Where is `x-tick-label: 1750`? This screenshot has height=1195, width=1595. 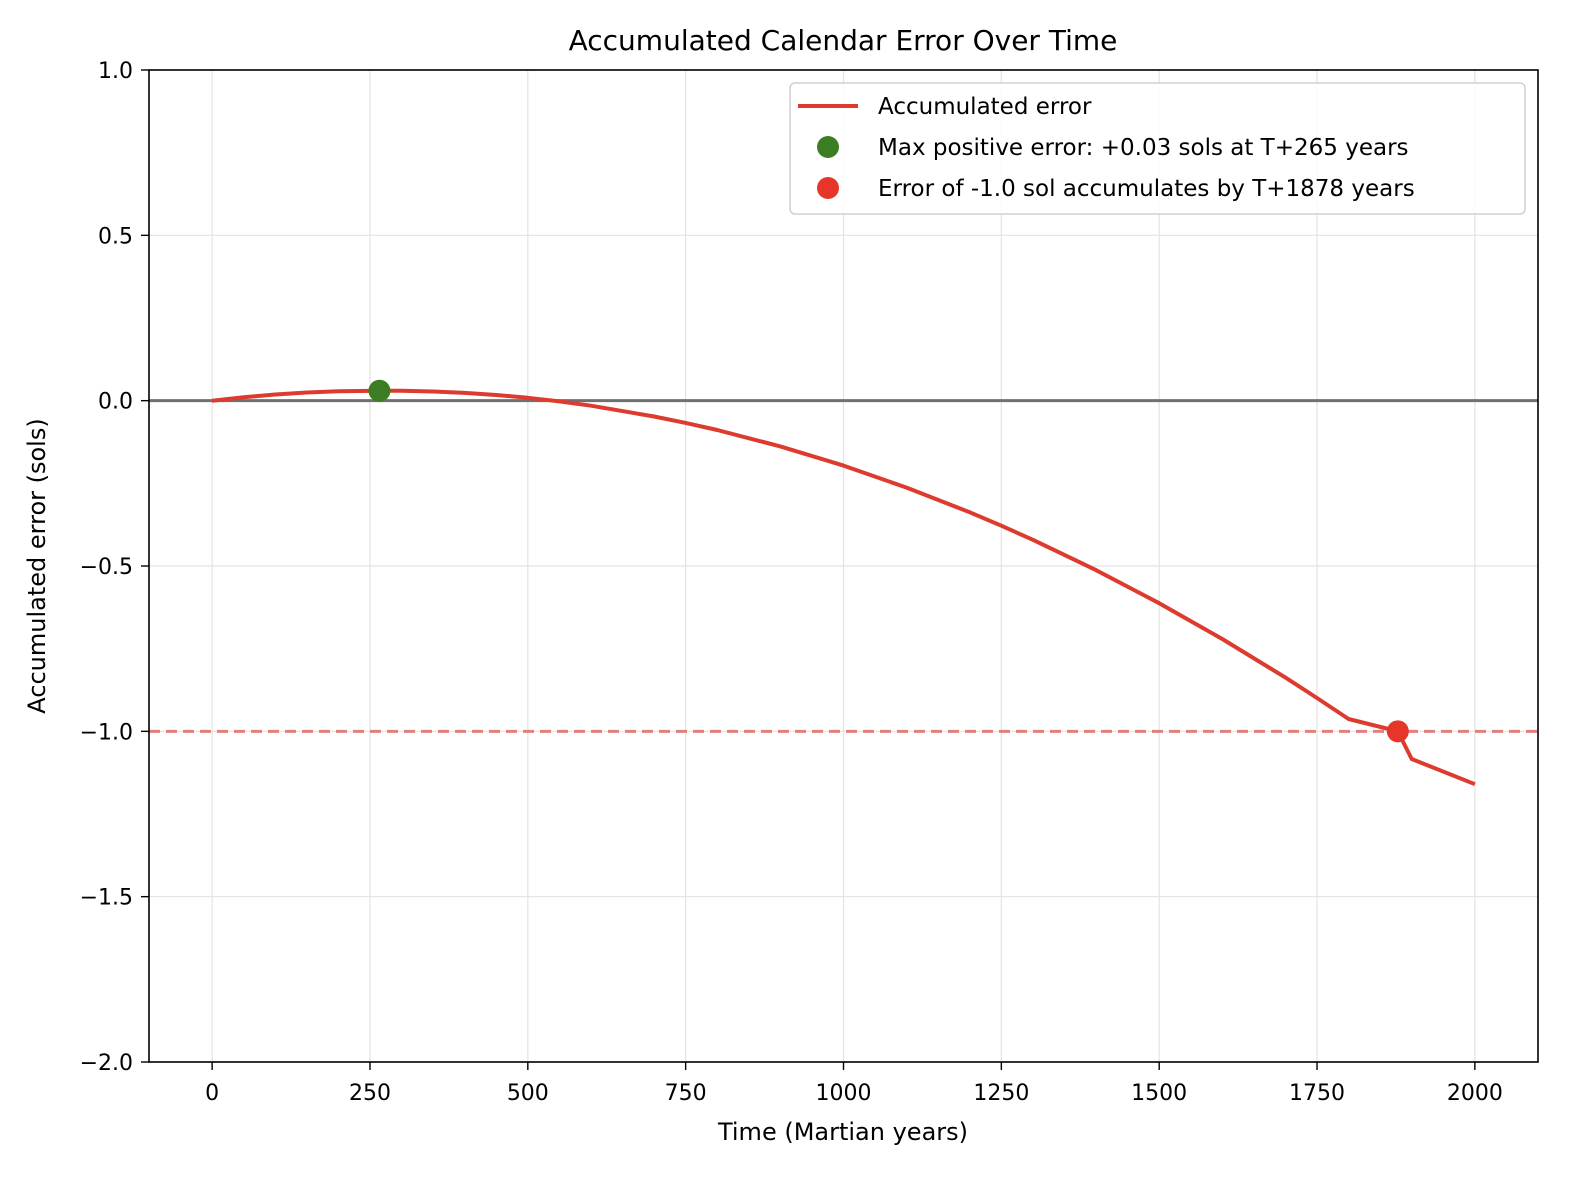
x-tick-label: 1750 is located at coordinates (1317, 1093).